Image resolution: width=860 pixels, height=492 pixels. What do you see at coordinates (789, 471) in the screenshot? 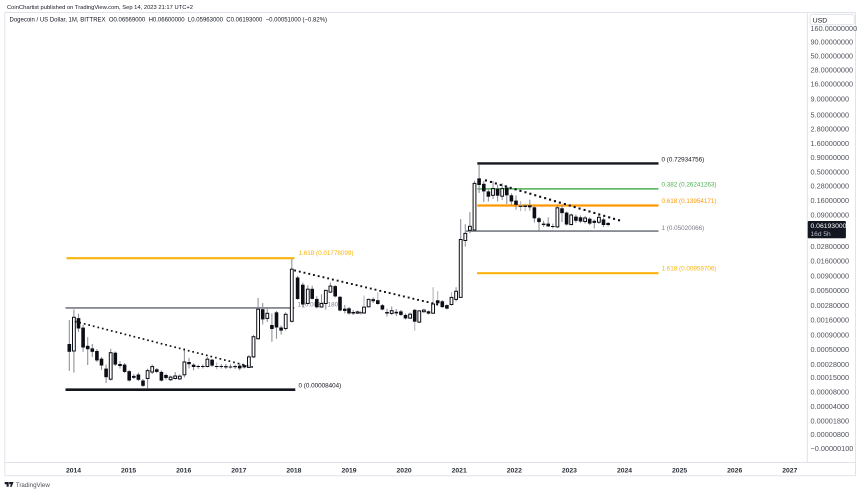
I see `svg-text: 2027` at bounding box center [789, 471].